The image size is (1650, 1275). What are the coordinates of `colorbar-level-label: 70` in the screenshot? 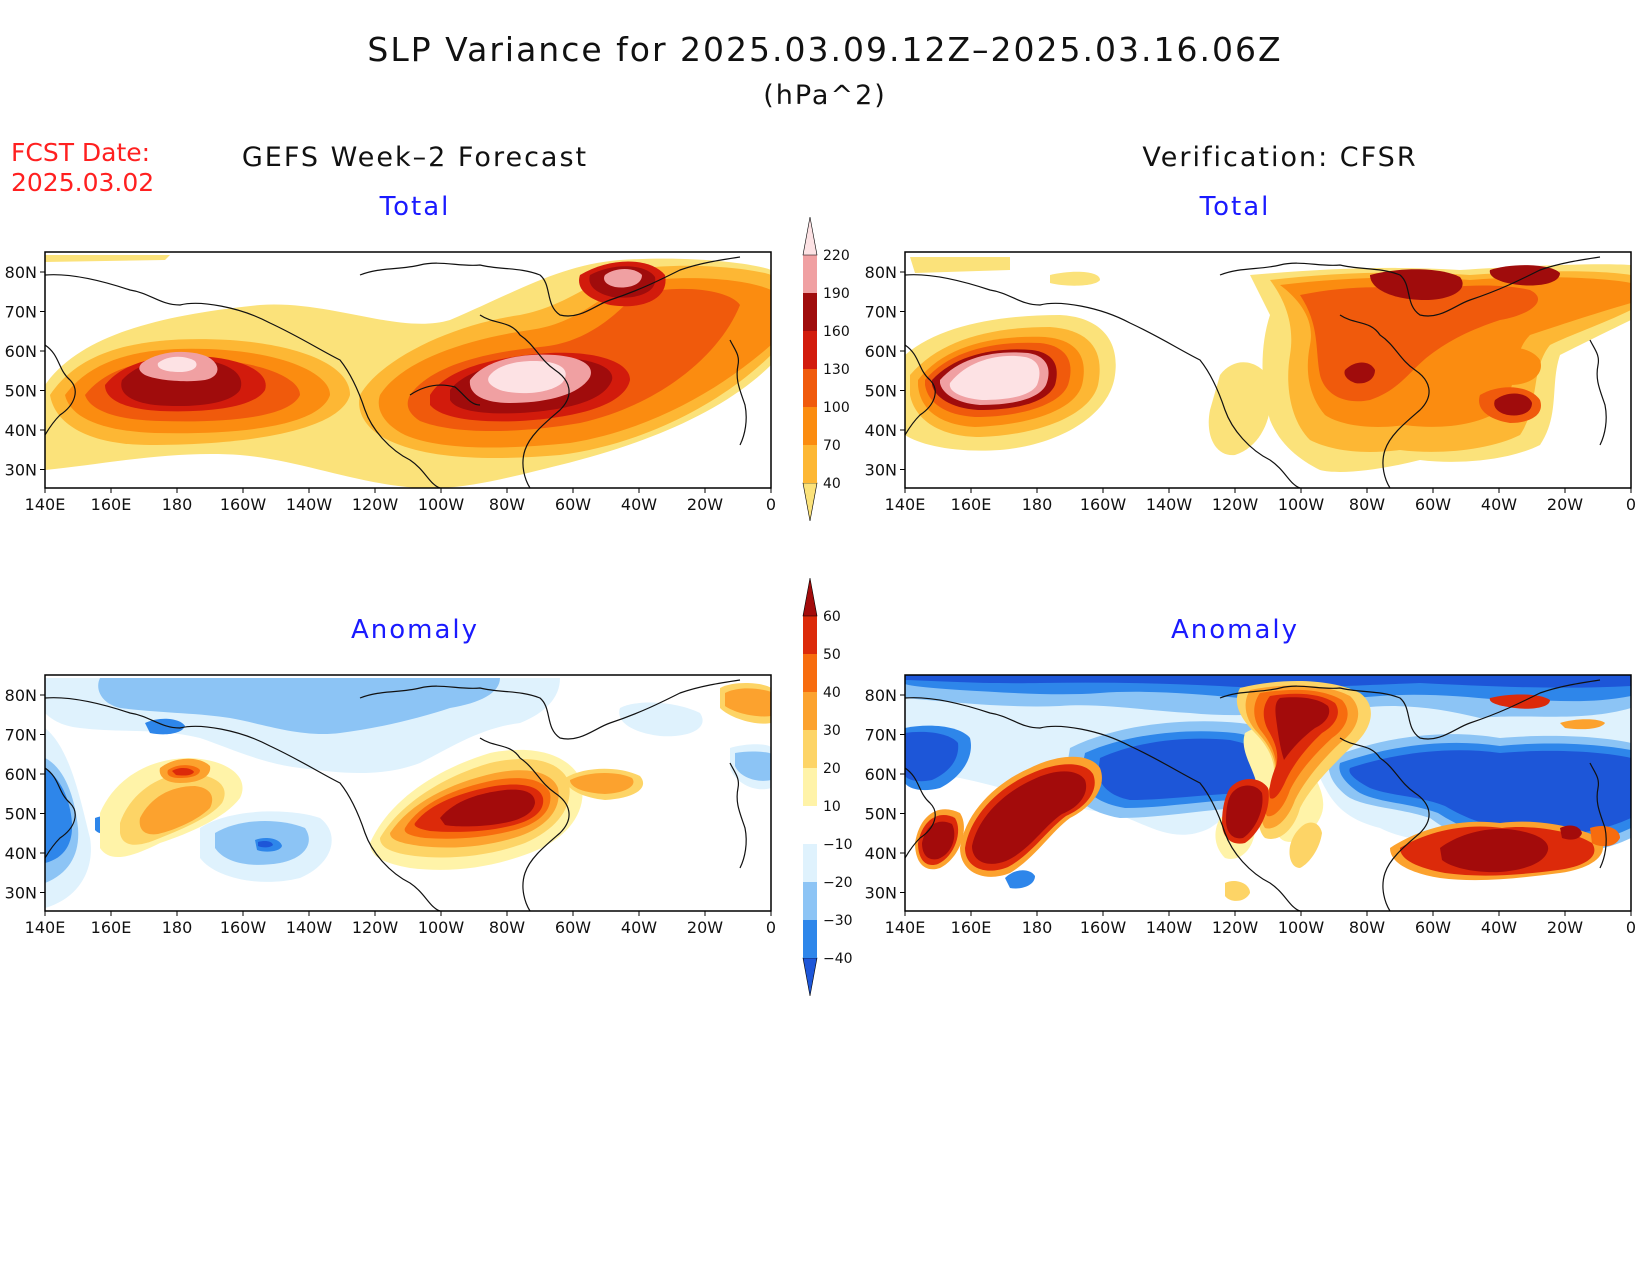 It's located at (832, 446).